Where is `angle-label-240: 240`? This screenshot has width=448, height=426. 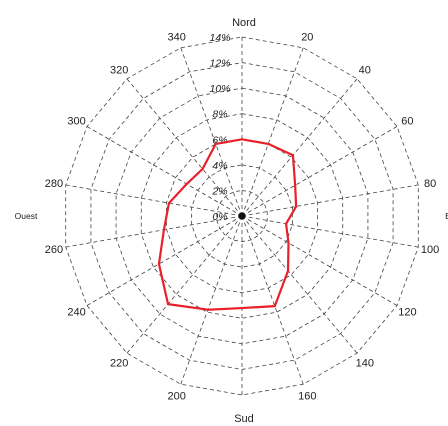
angle-label-240: 240 is located at coordinates (76, 313).